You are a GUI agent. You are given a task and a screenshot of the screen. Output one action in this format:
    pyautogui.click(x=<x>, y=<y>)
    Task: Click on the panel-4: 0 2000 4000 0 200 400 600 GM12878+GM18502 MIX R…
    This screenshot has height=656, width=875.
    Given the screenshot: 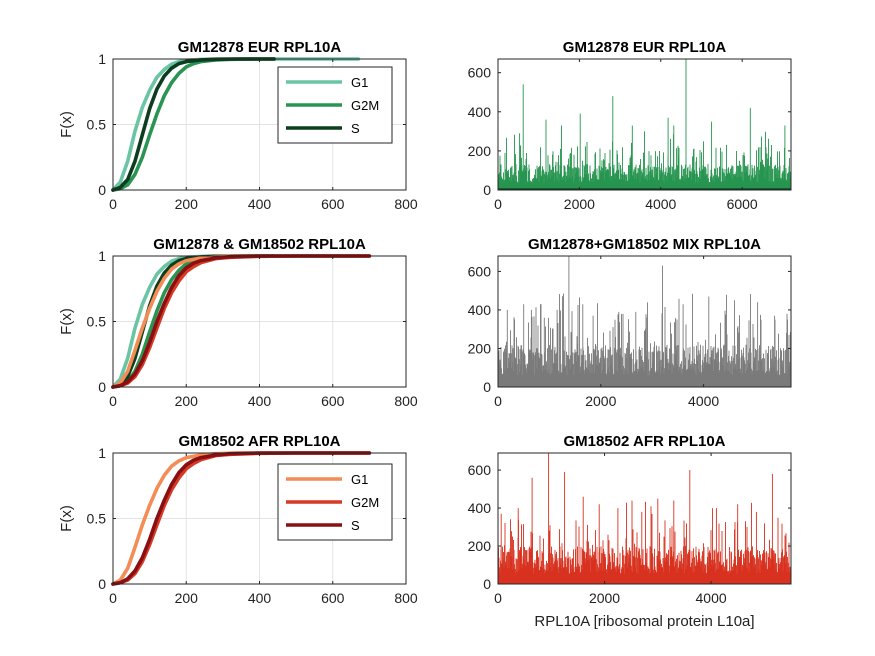 What is the action you would take?
    pyautogui.click(x=630, y=322)
    